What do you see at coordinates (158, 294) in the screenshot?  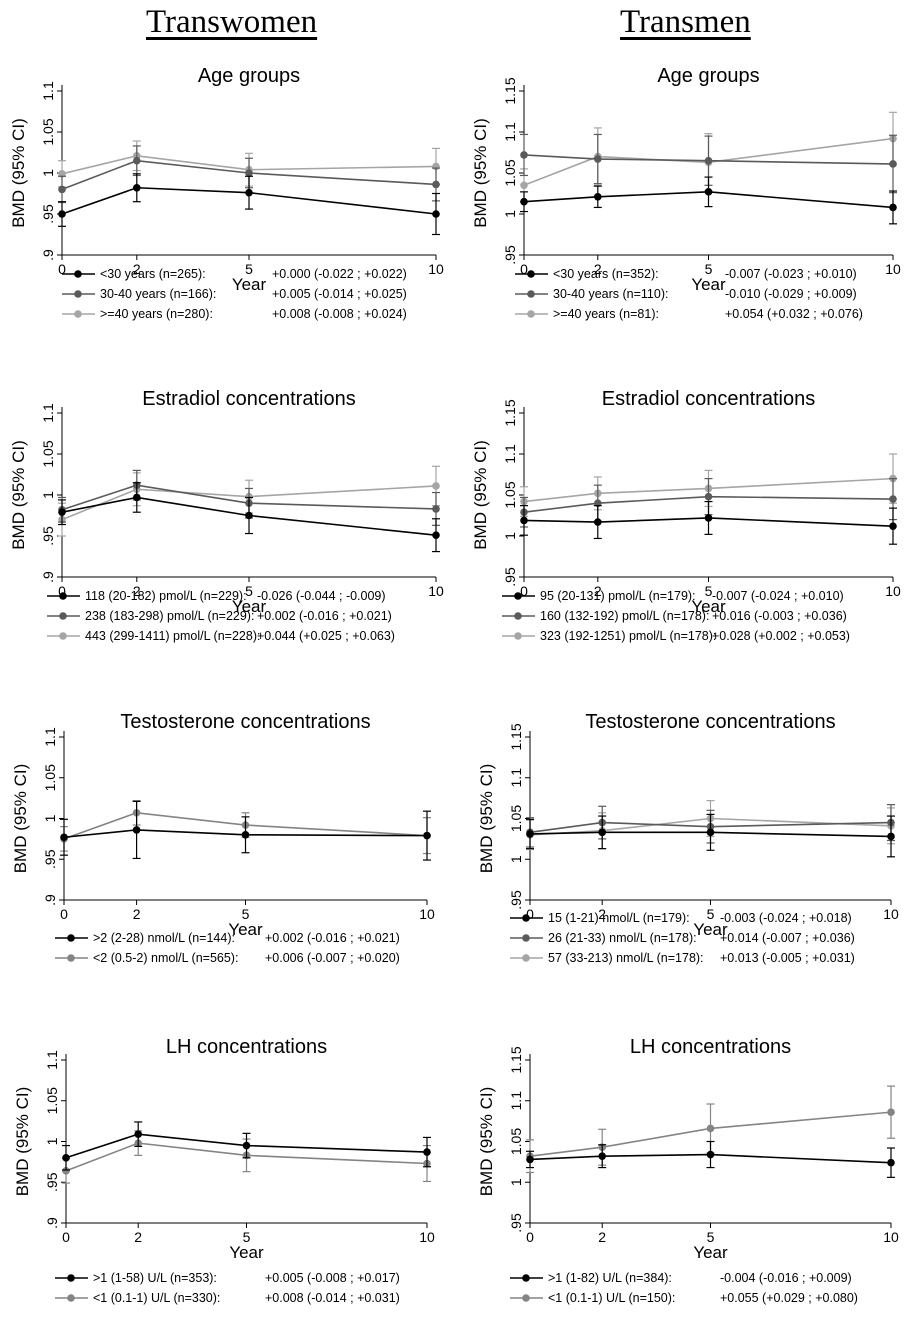 I see `legend-label: 30-40 years (n=166):` at bounding box center [158, 294].